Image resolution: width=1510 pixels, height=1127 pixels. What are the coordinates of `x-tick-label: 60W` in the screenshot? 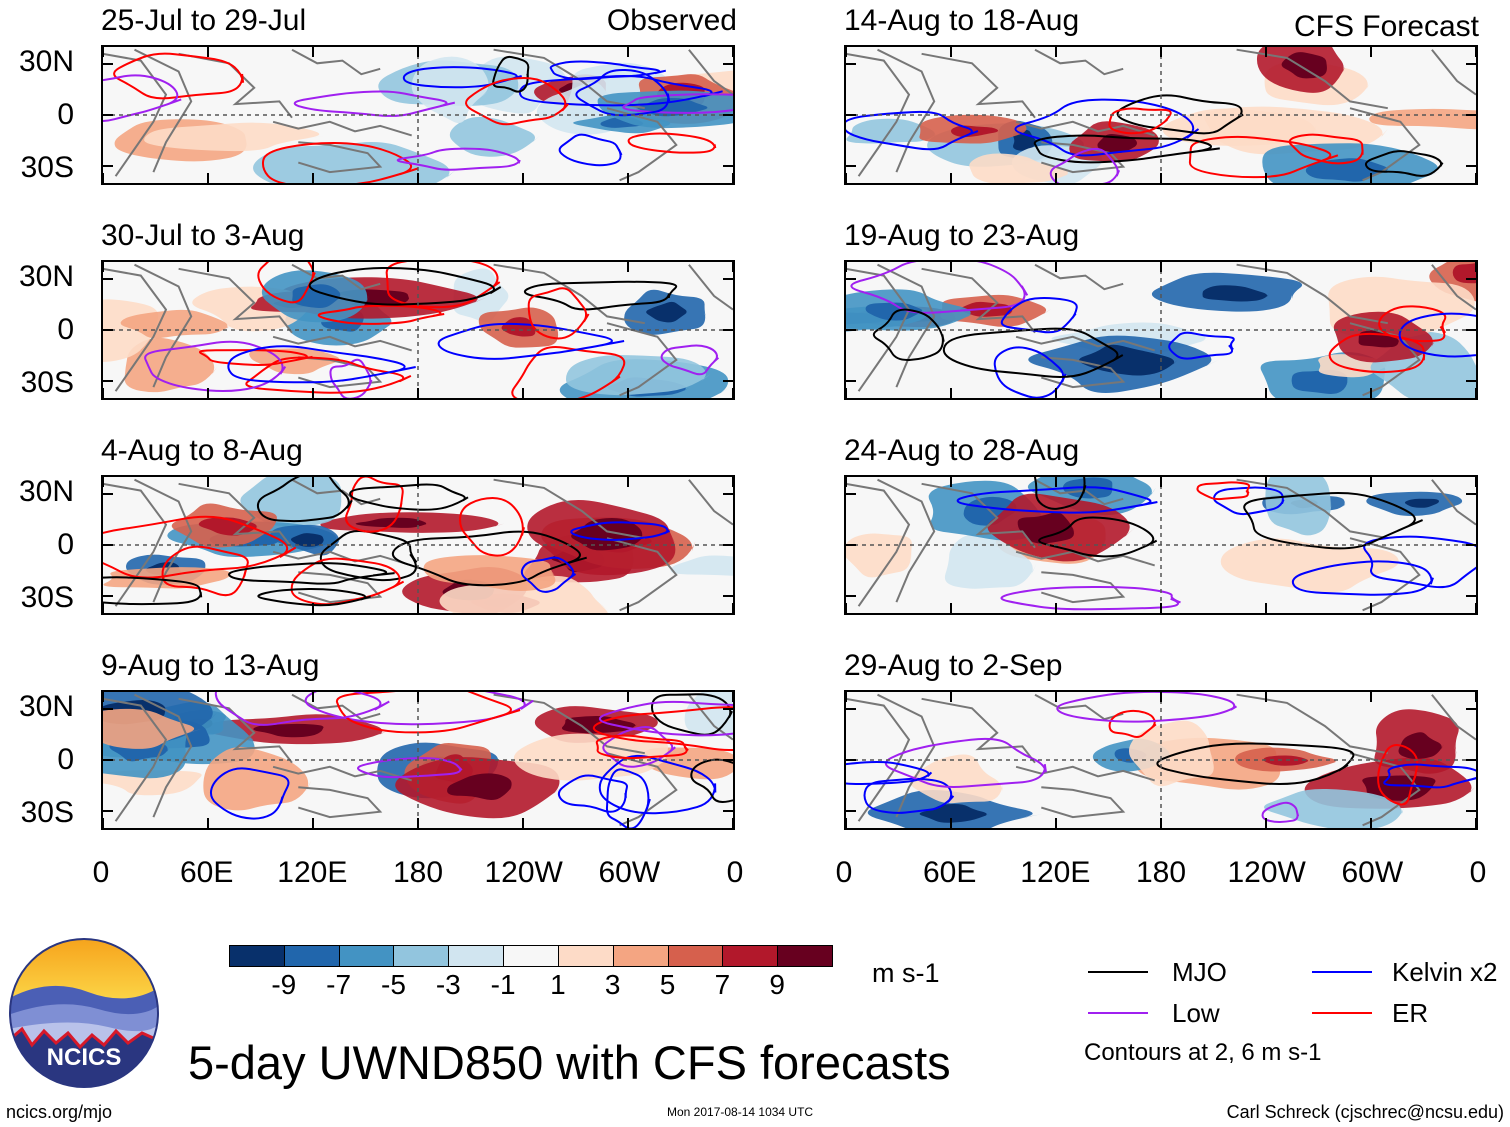 It's located at (1372, 872).